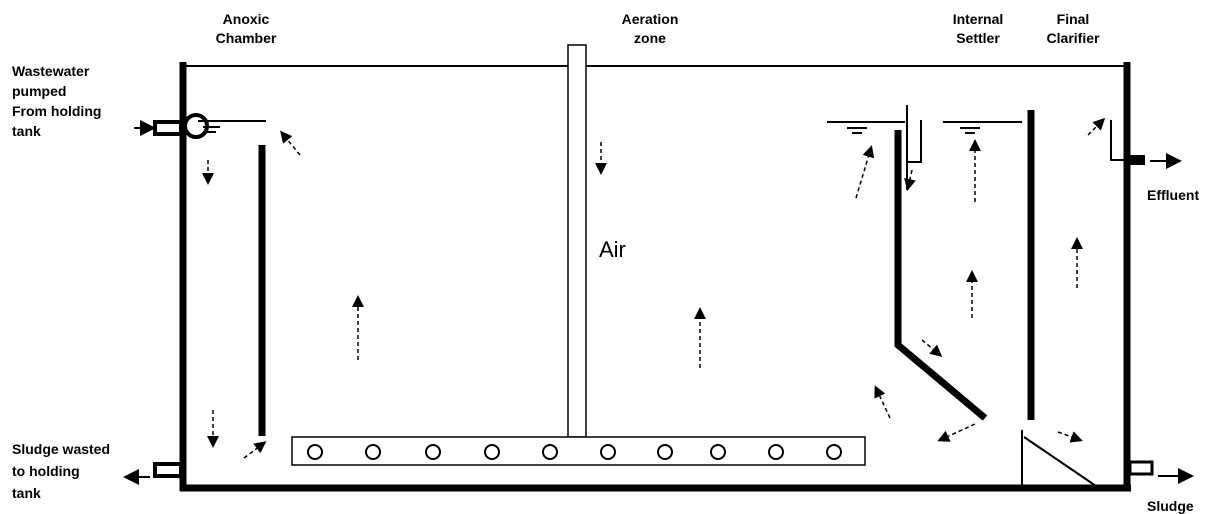  I want to click on water-levels, so click(610, 127).